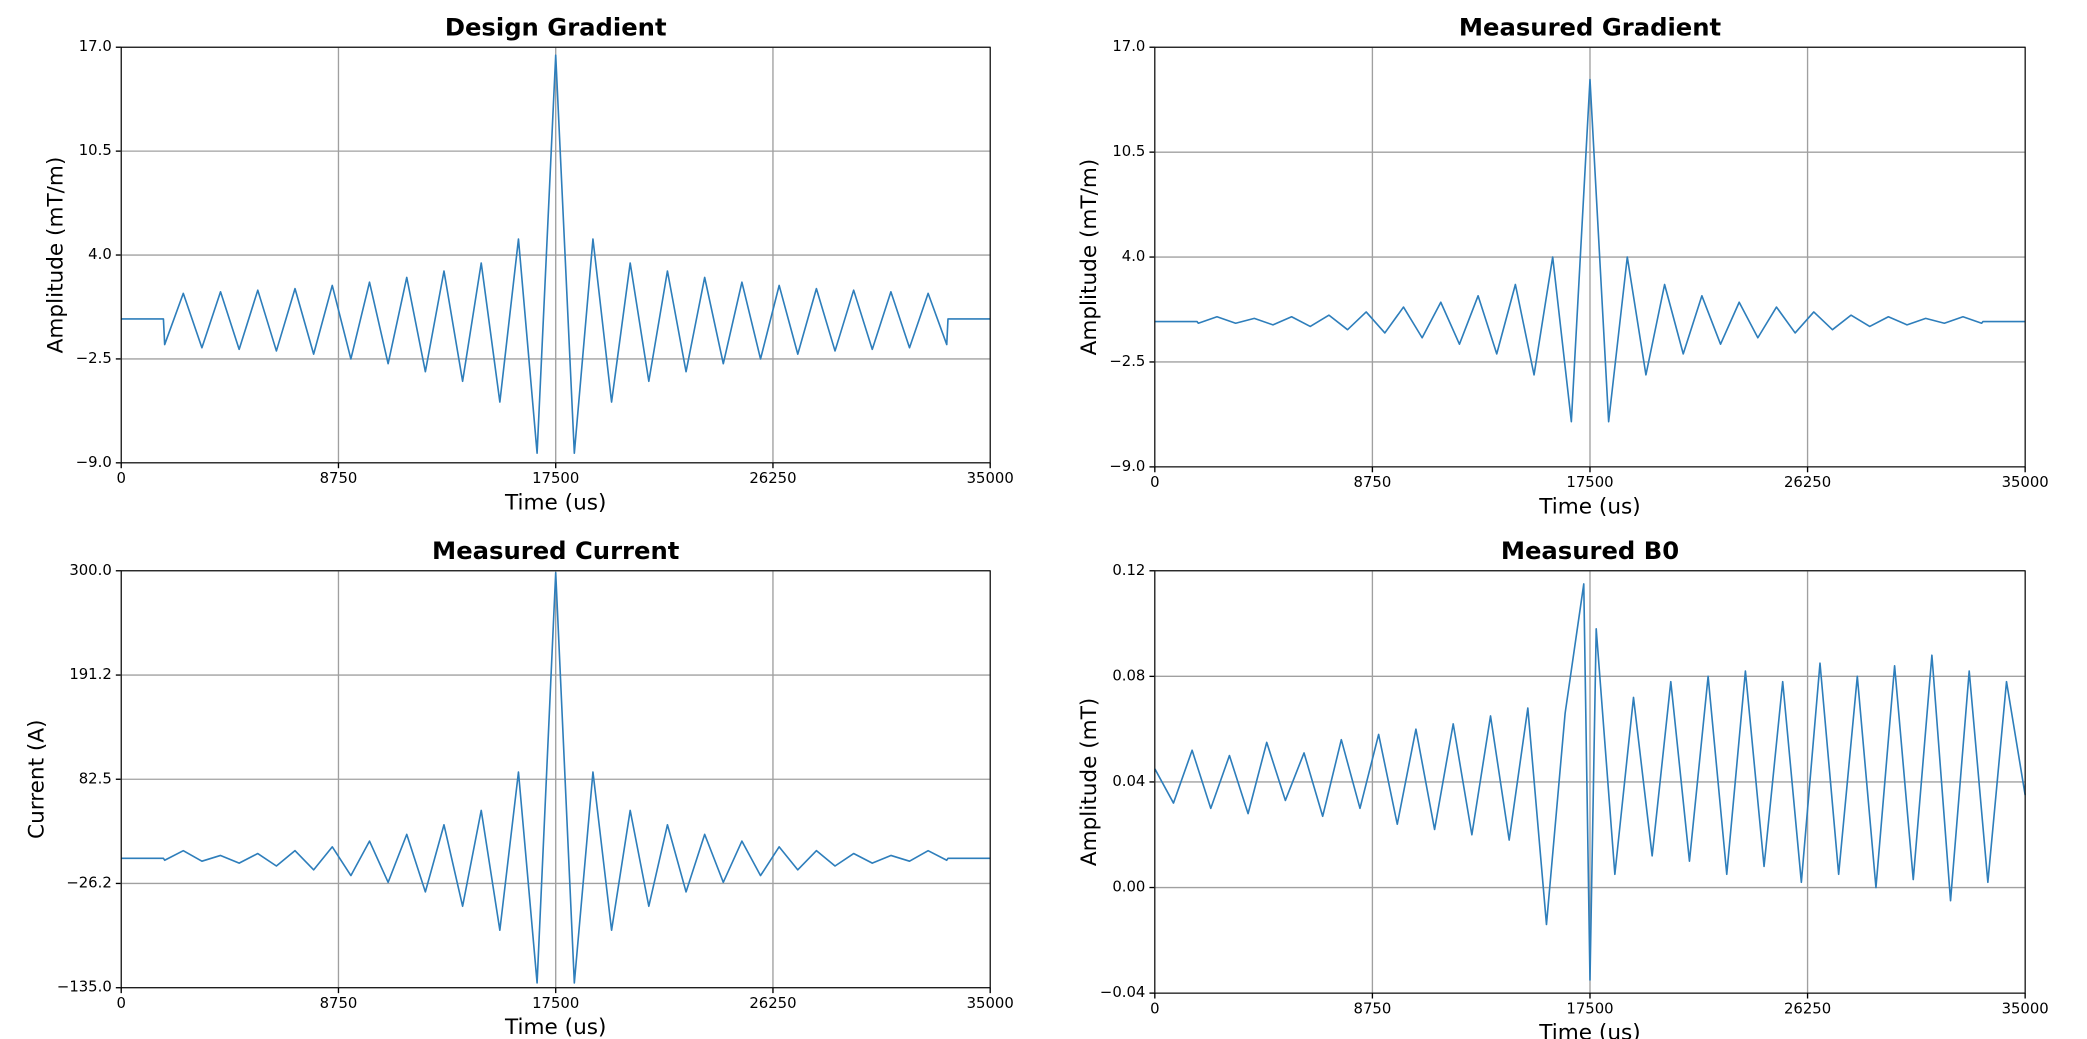  Describe the element at coordinates (556, 550) in the screenshot. I see `chart-title: Measured Current` at that location.